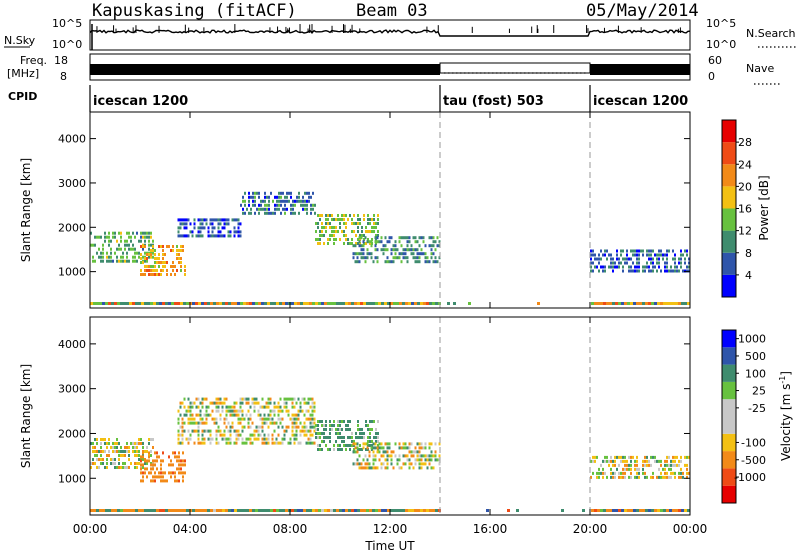 Image resolution: width=800 pixels, height=554 pixels. What do you see at coordinates (388, 98) in the screenshot?
I see `cpid-strip: icescan 1200 tau (fost) 503 icescan 1200` at bounding box center [388, 98].